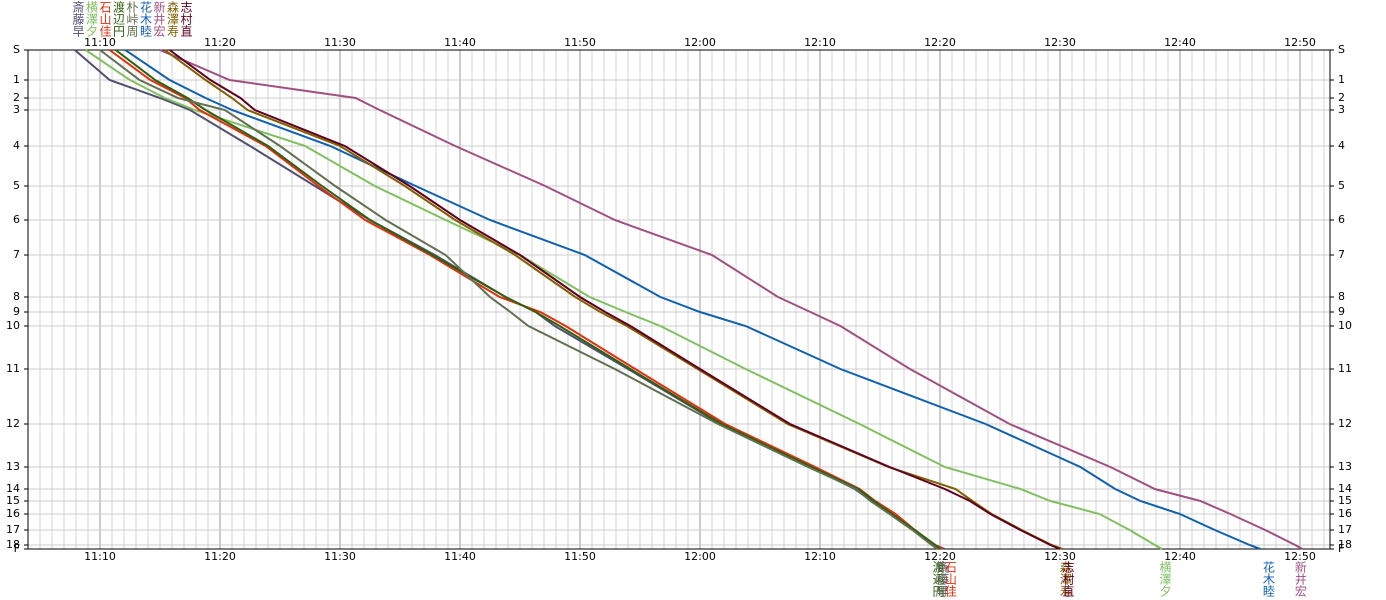  I want to click on finish-label: 新井宏, so click(1300, 579).